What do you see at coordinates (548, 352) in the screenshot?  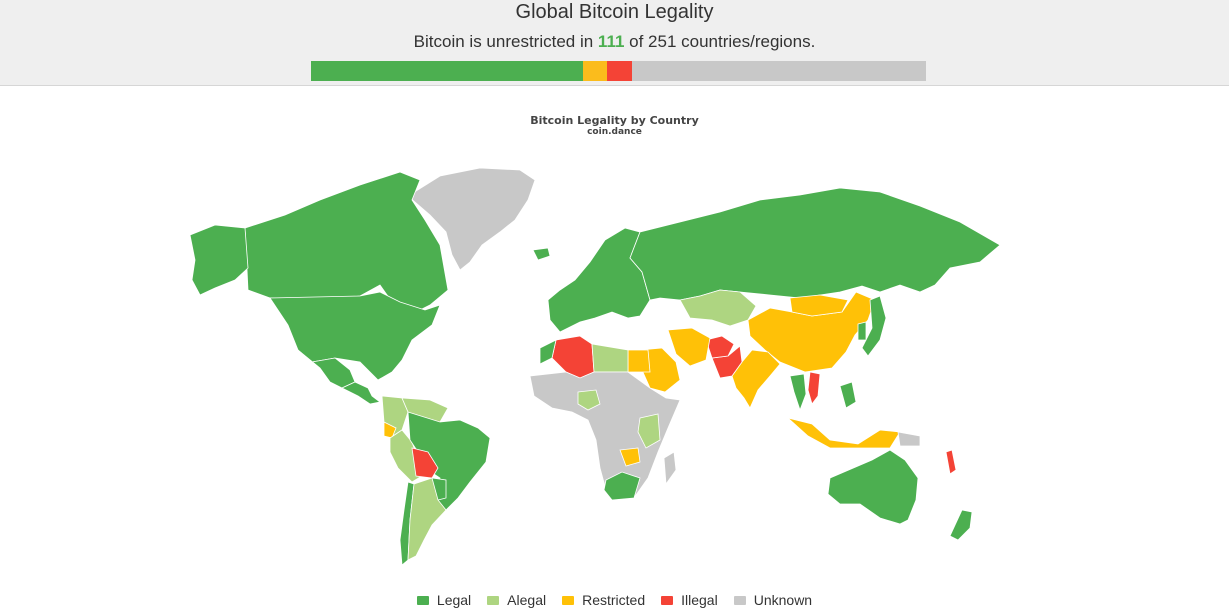 I see `map-region-morocco: Morocco: Legal` at bounding box center [548, 352].